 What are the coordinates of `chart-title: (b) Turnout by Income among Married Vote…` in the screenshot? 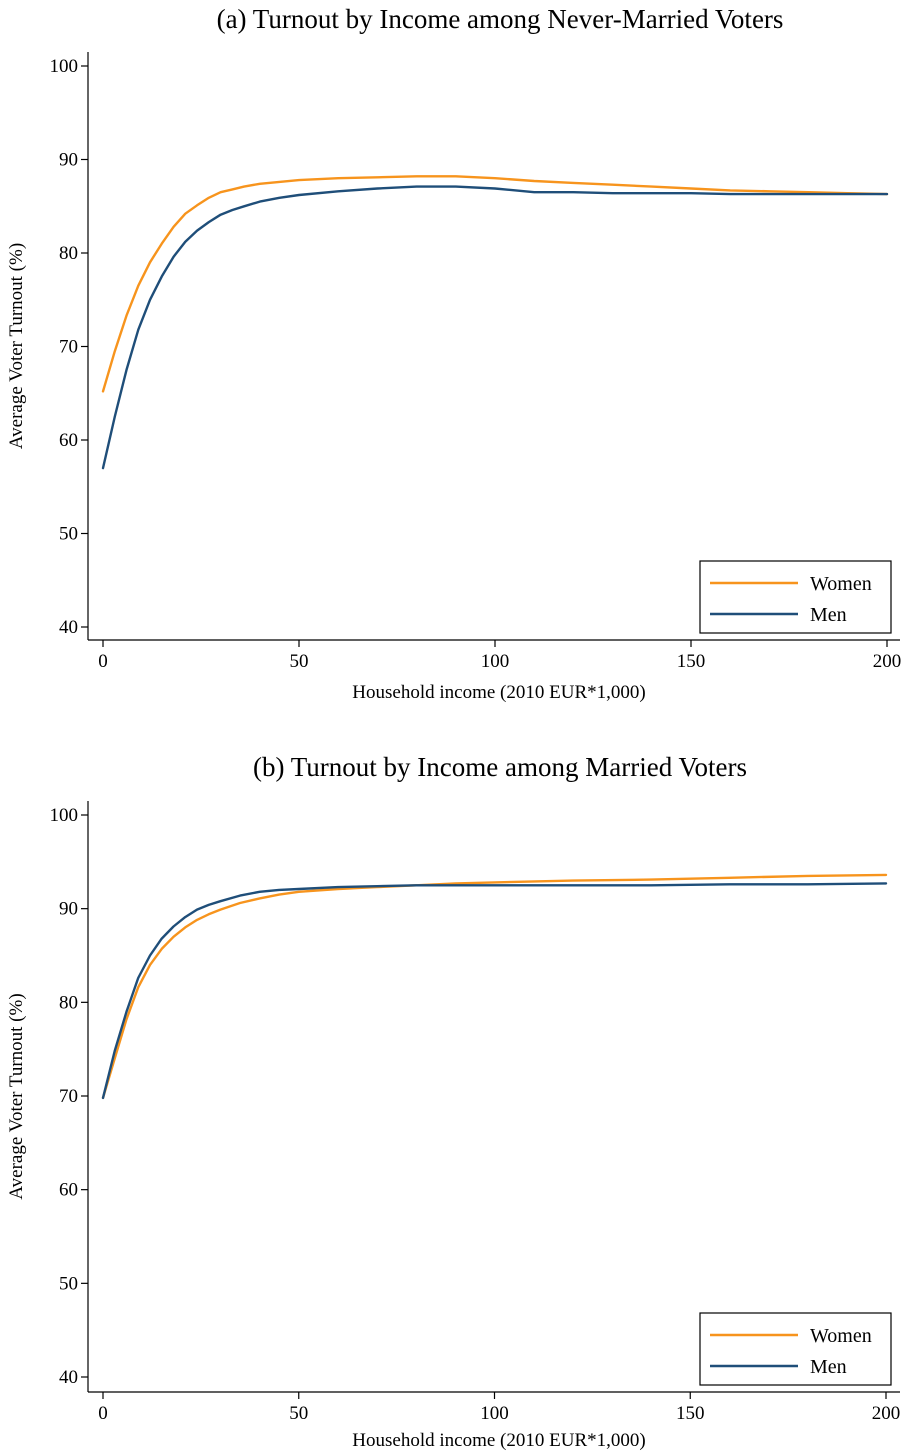 It's located at (500, 767).